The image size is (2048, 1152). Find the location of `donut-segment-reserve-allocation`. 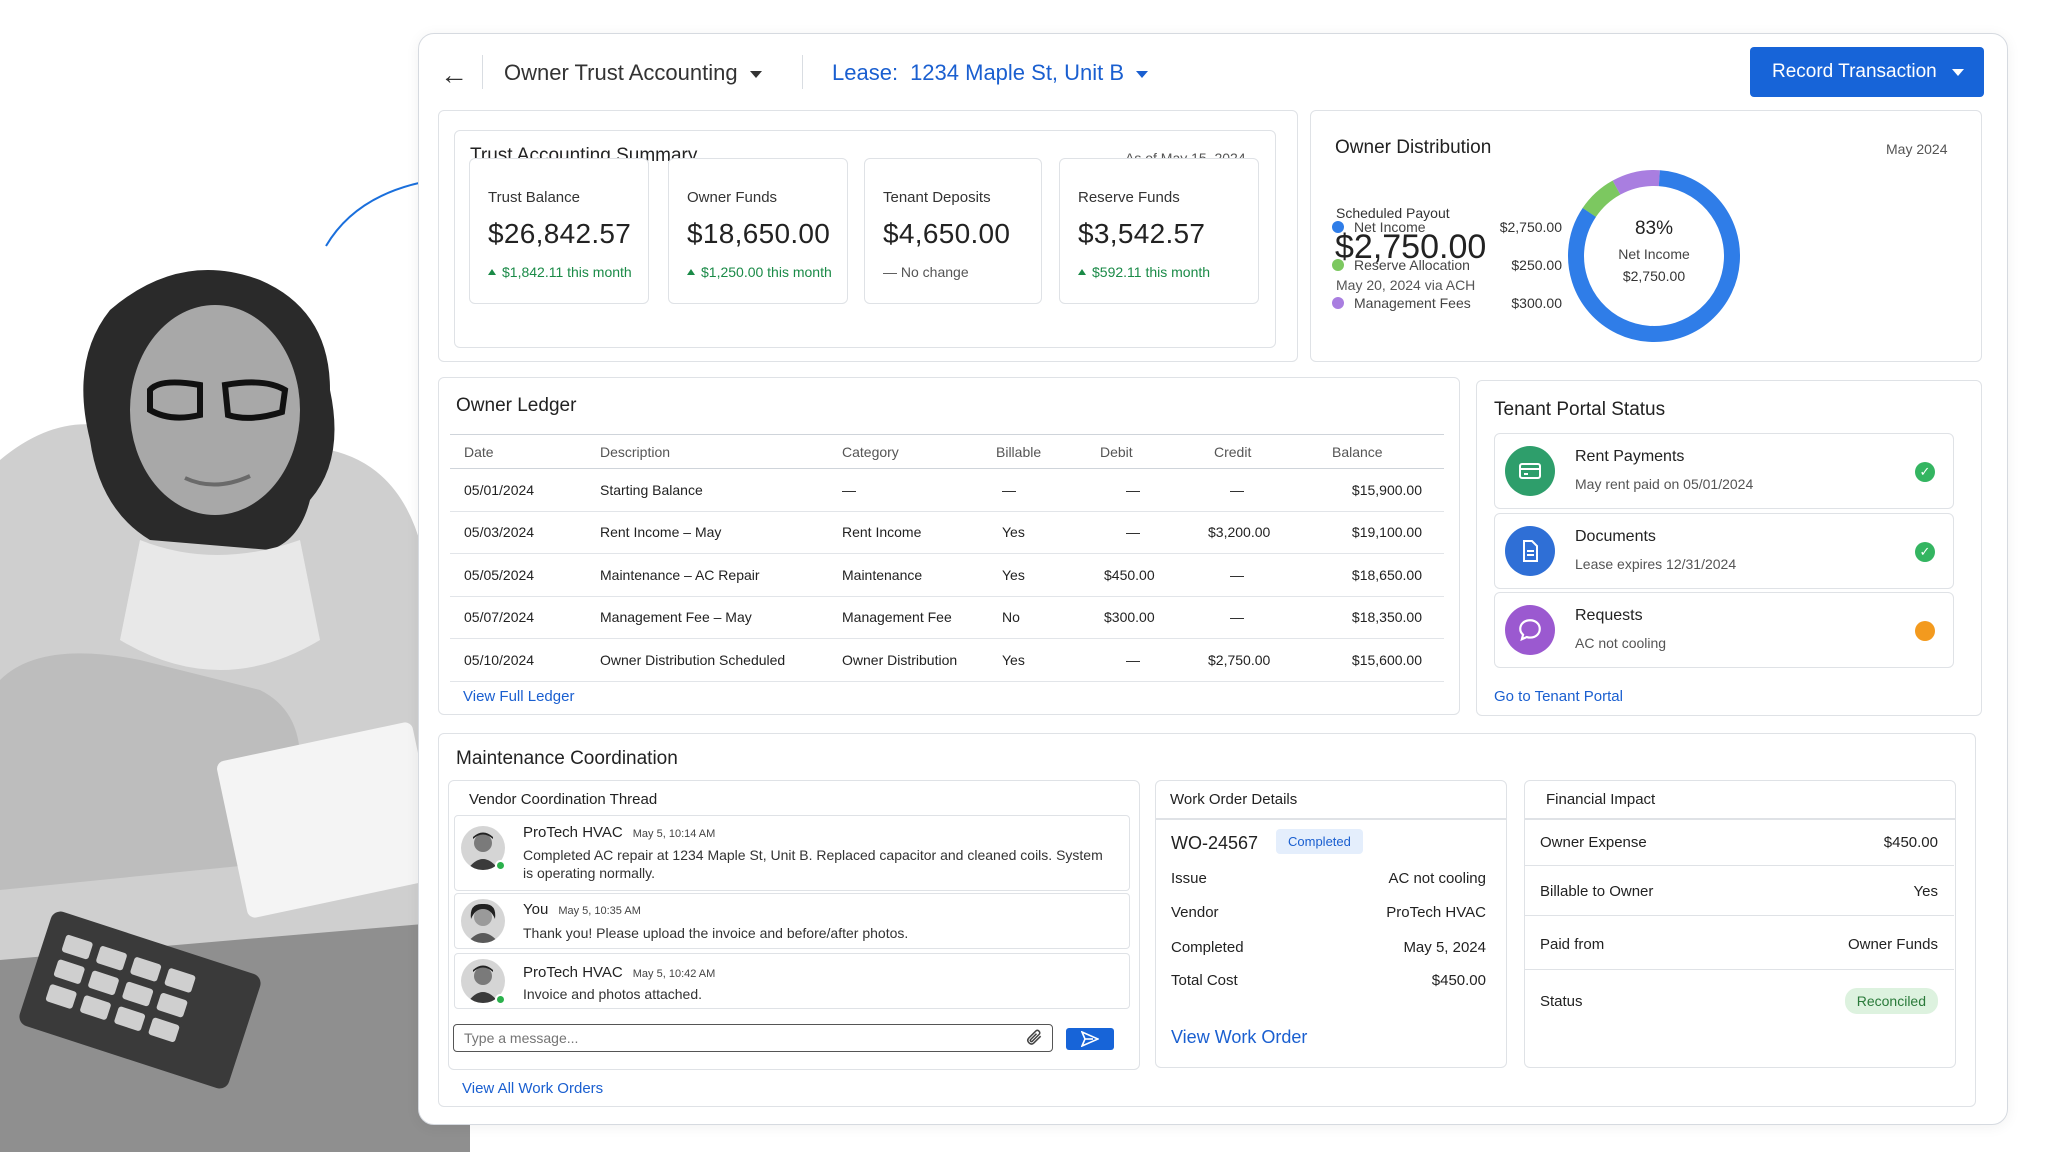

donut-segment-reserve-allocation is located at coordinates (1654, 256).